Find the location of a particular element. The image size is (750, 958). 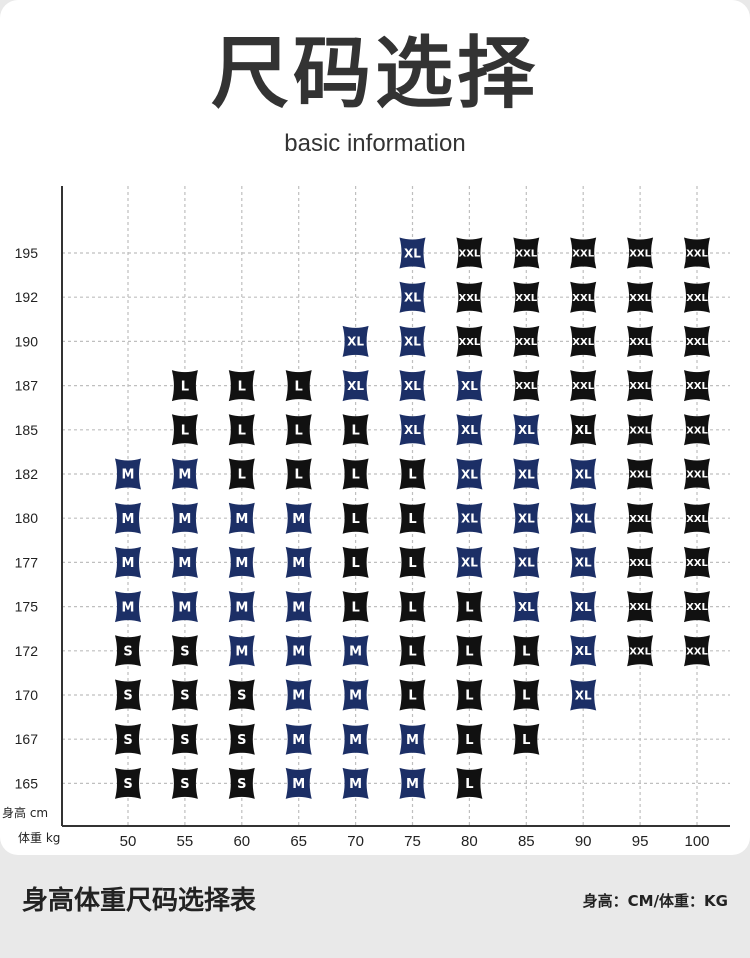

y-tick-label: 182 is located at coordinates (27, 474).